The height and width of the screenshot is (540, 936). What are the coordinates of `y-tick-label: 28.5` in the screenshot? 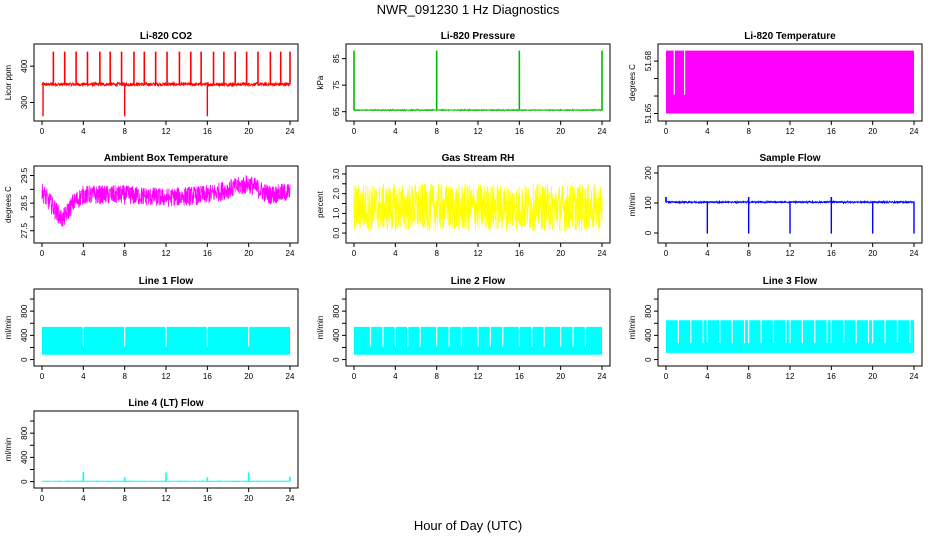 It's located at (24, 203).